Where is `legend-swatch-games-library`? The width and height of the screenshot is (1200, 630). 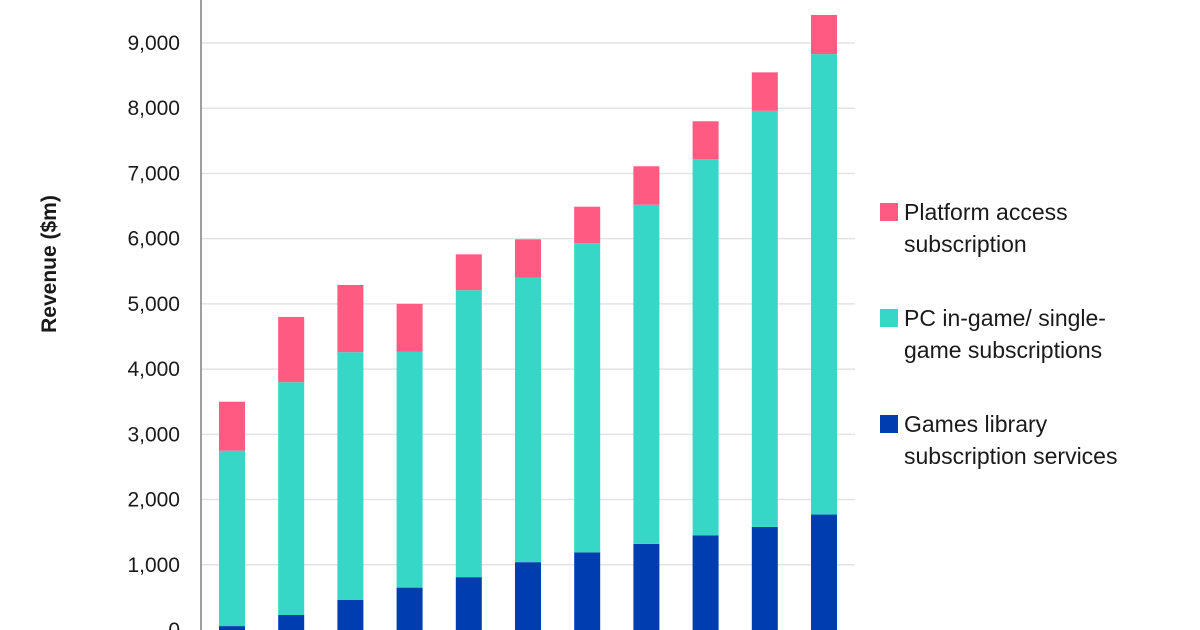
legend-swatch-games-library is located at coordinates (889, 424).